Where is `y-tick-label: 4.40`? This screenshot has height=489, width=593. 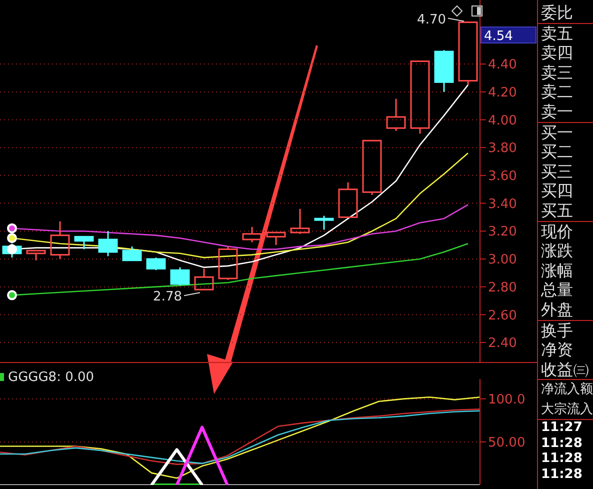 y-tick-label: 4.40 is located at coordinates (502, 65).